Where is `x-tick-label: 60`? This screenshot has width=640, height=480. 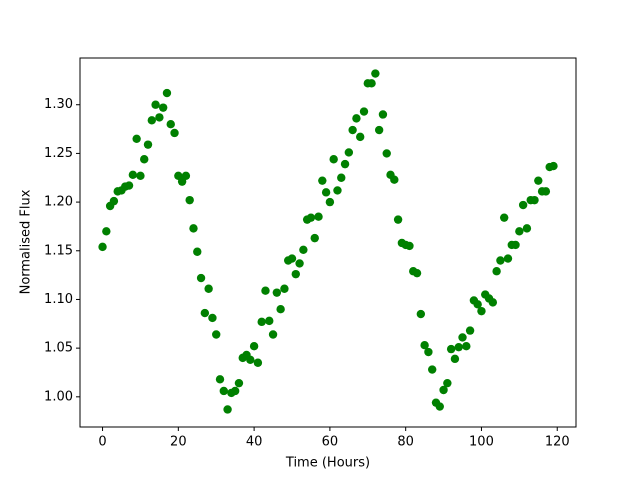
x-tick-label: 60 is located at coordinates (330, 442).